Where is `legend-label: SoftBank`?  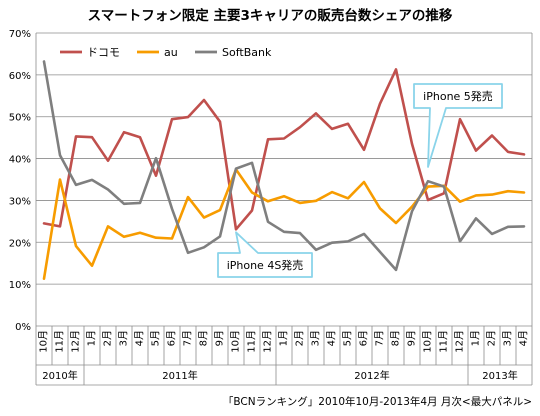
legend-label: SoftBank is located at coordinates (247, 52).